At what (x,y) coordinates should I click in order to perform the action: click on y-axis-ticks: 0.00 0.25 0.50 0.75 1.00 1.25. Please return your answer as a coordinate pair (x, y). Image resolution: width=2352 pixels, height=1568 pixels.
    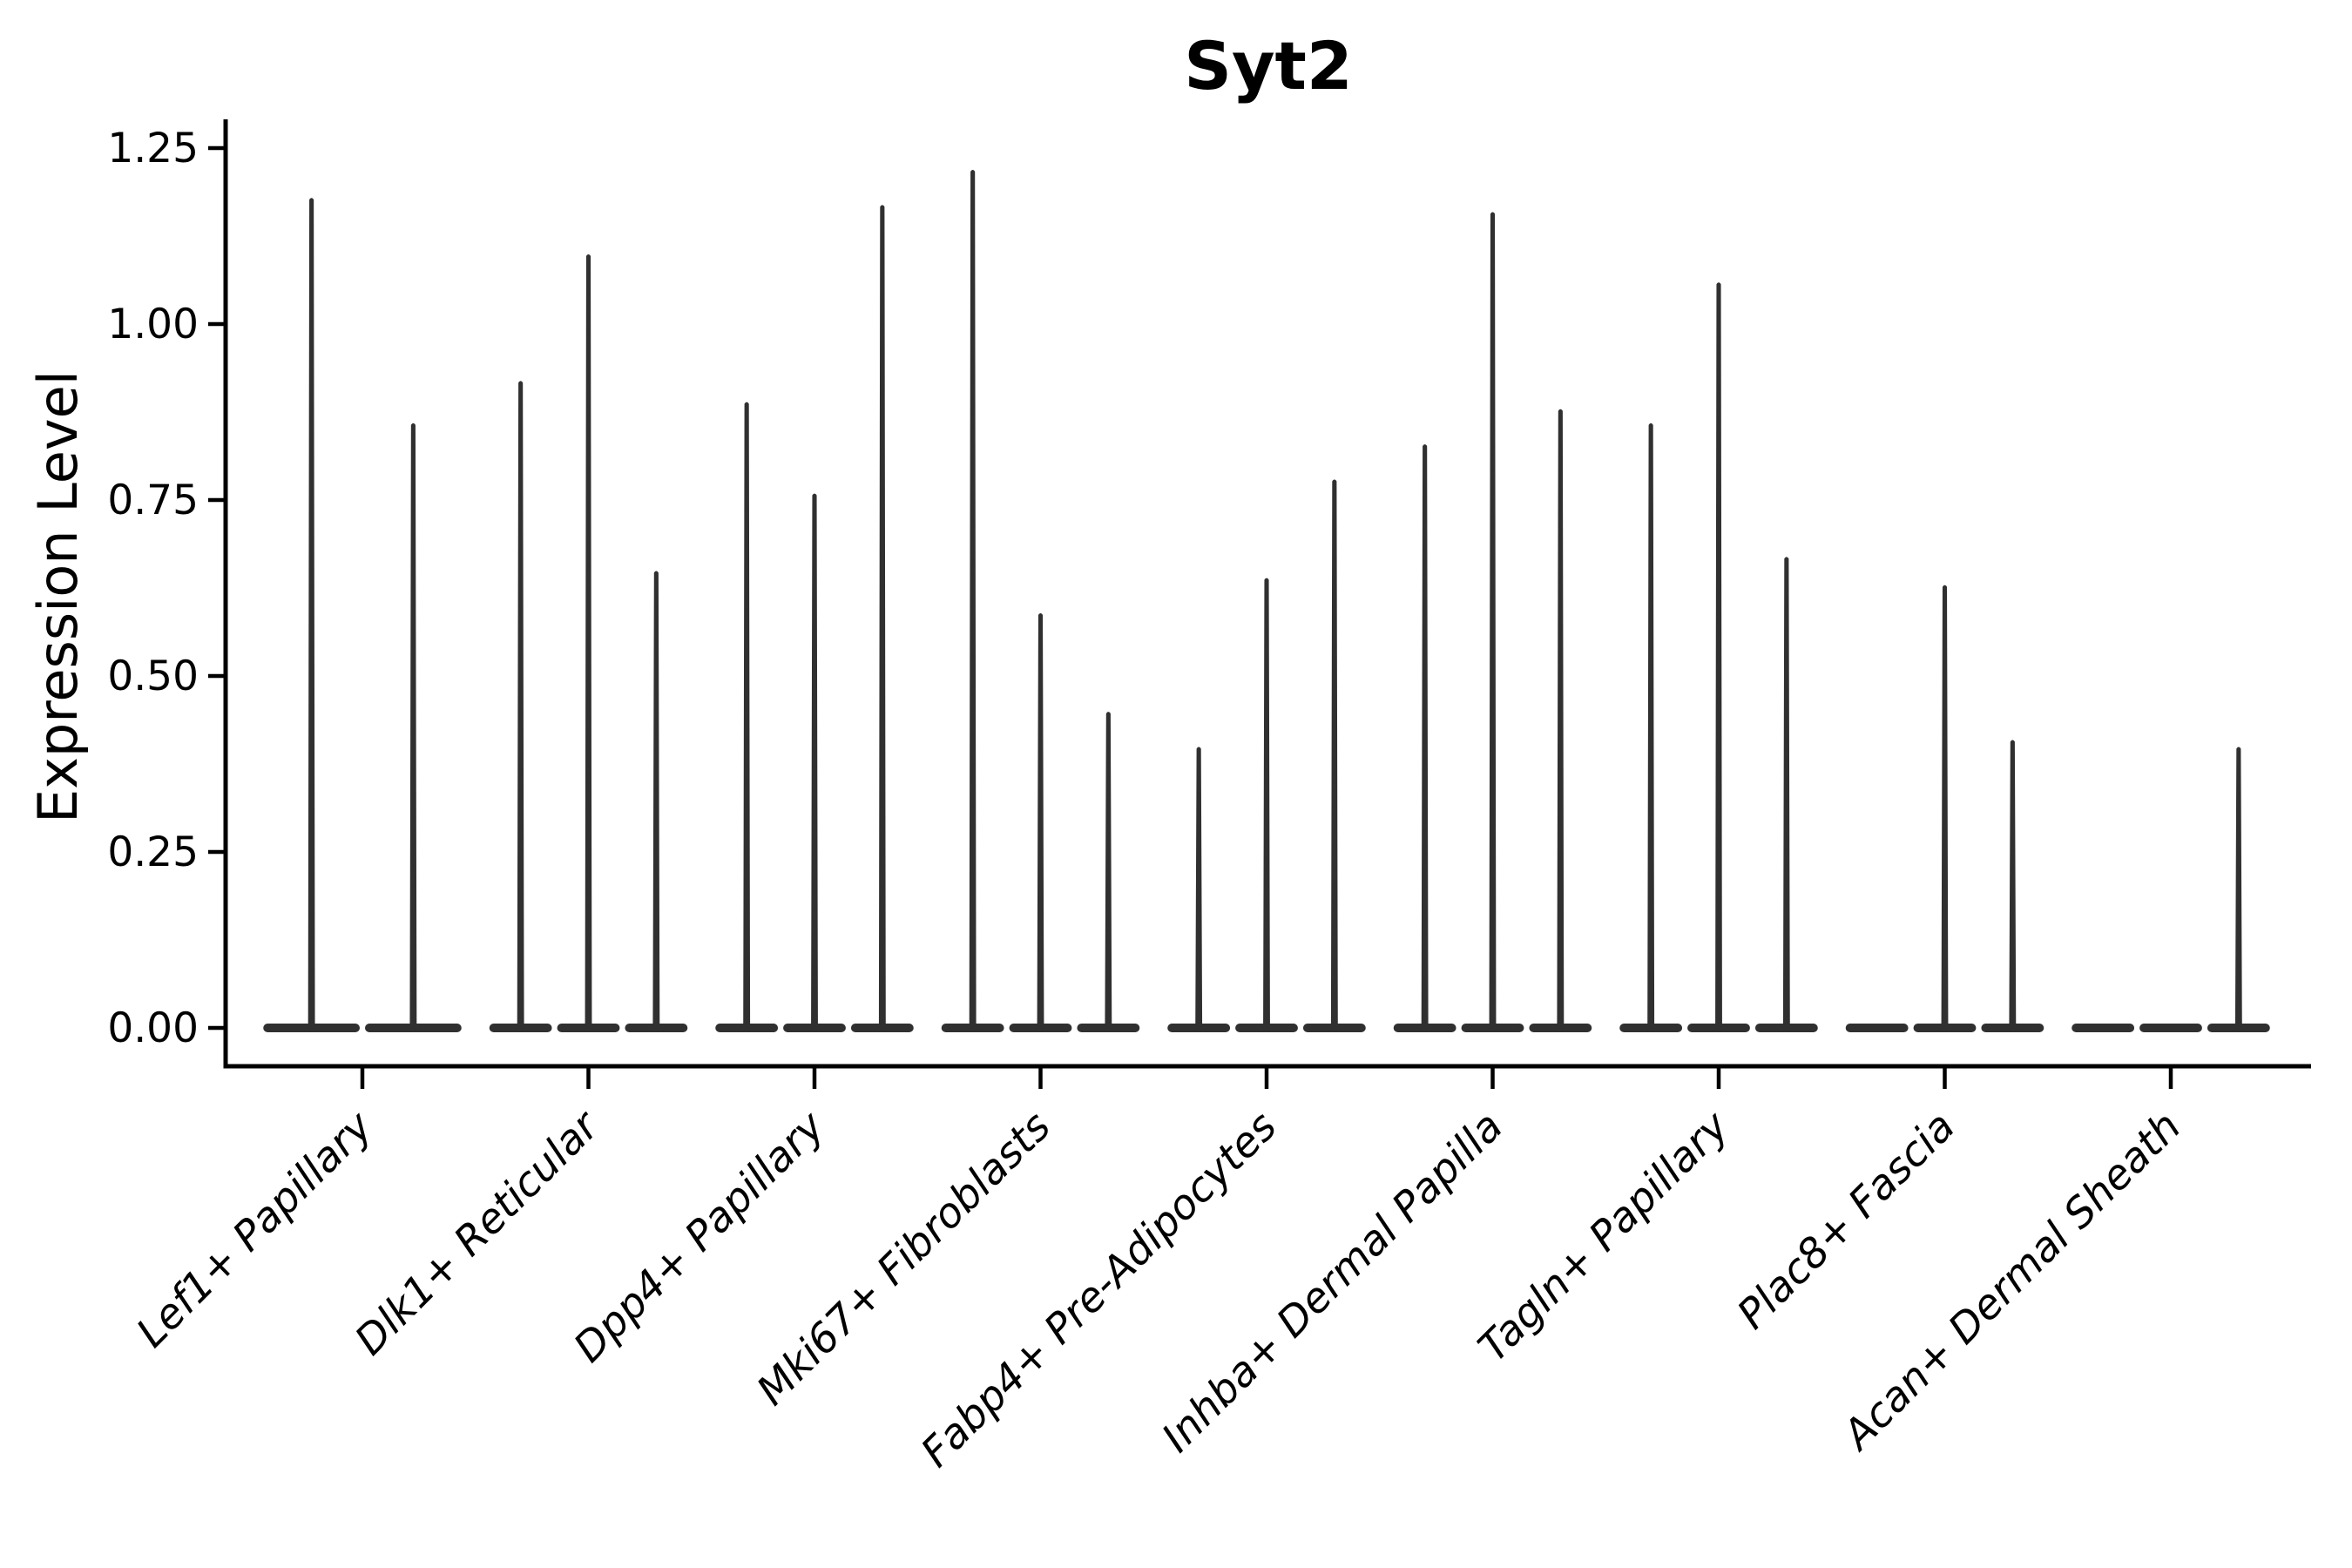
    Looking at the image, I should click on (166, 588).